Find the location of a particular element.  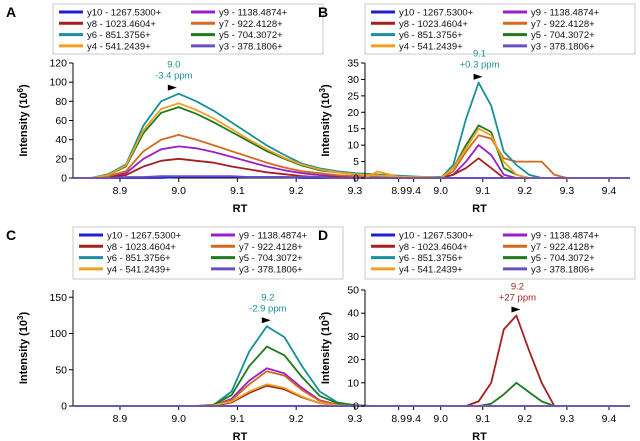

panel-letter: C is located at coordinates (11, 235).